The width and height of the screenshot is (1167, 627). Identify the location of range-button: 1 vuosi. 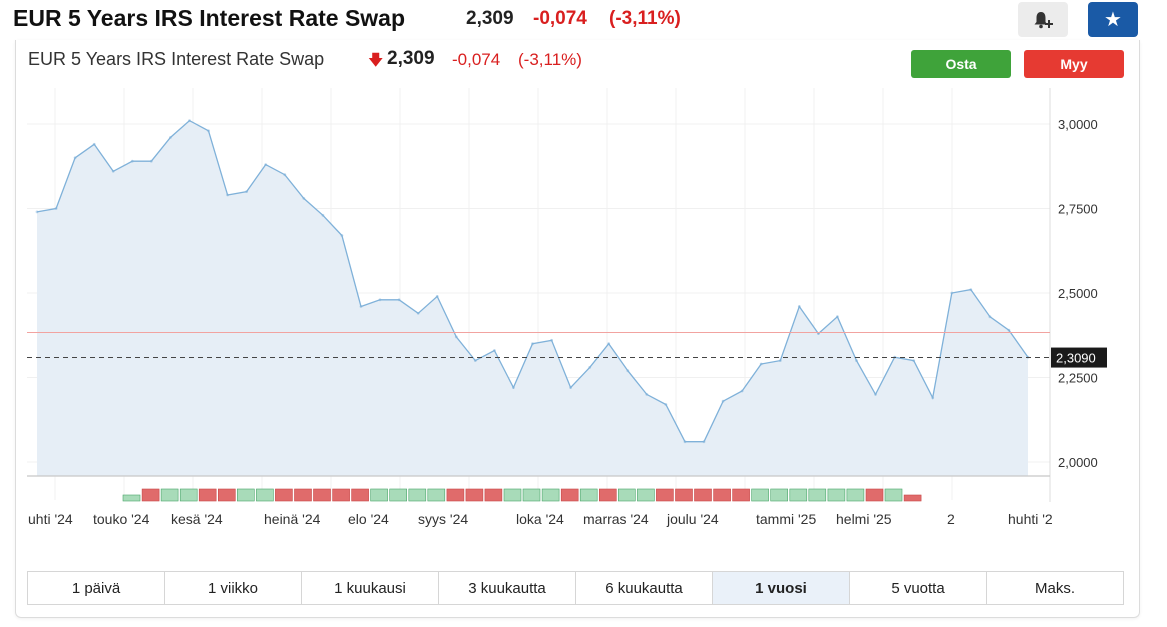
(781, 588).